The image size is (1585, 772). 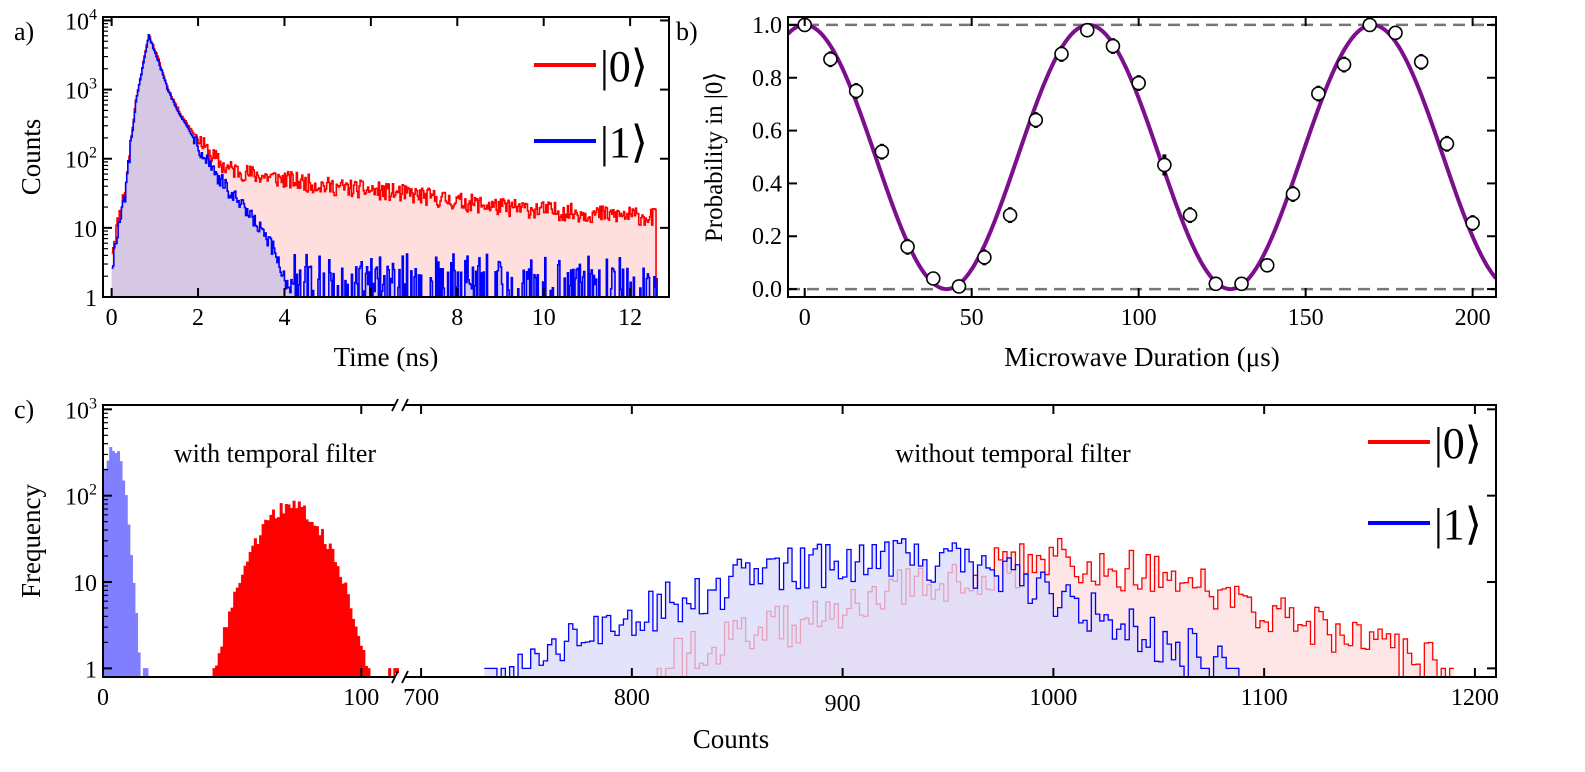 I want to click on x-tick-label: 800, so click(x=632, y=698).